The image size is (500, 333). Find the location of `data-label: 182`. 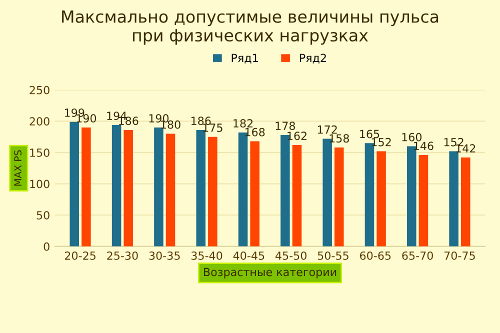

data-label: 182 is located at coordinates (243, 123).